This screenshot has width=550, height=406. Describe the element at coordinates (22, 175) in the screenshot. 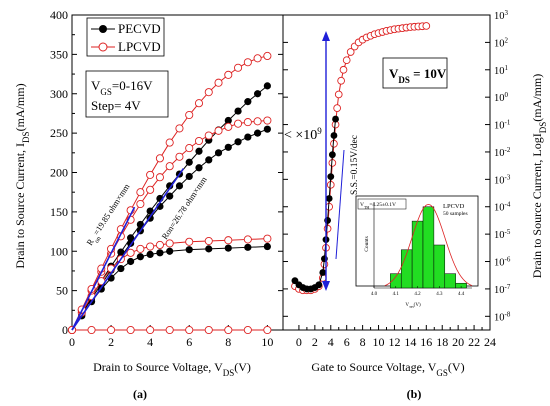

I see `panel-a-y-title: Drain to Source Current, IDS(mA/mm)` at that location.